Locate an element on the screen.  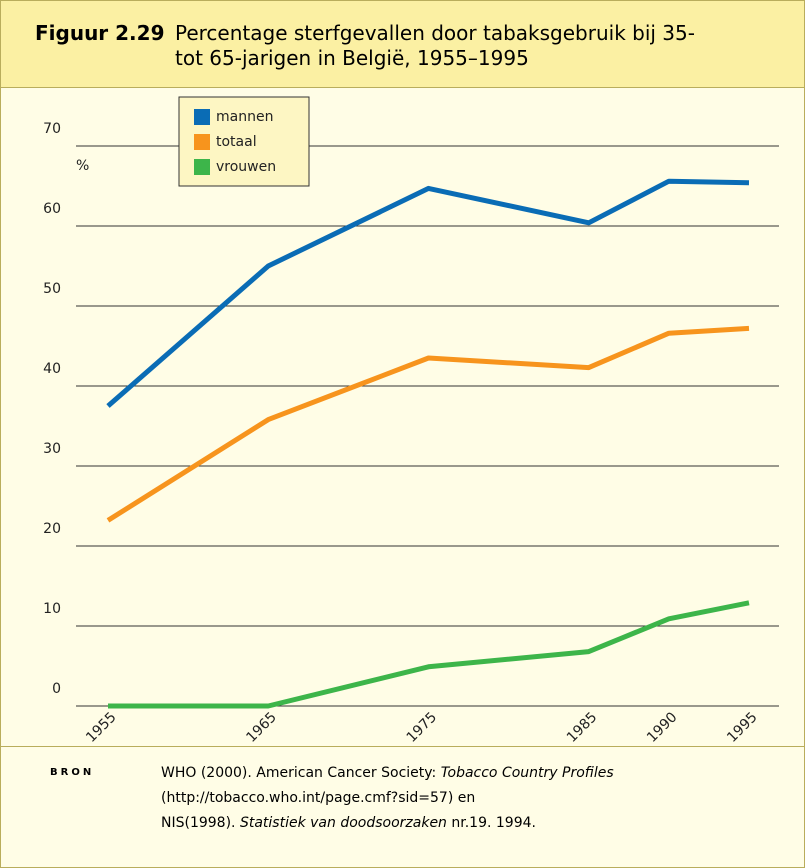
legend-label: totaal is located at coordinates (236, 142).